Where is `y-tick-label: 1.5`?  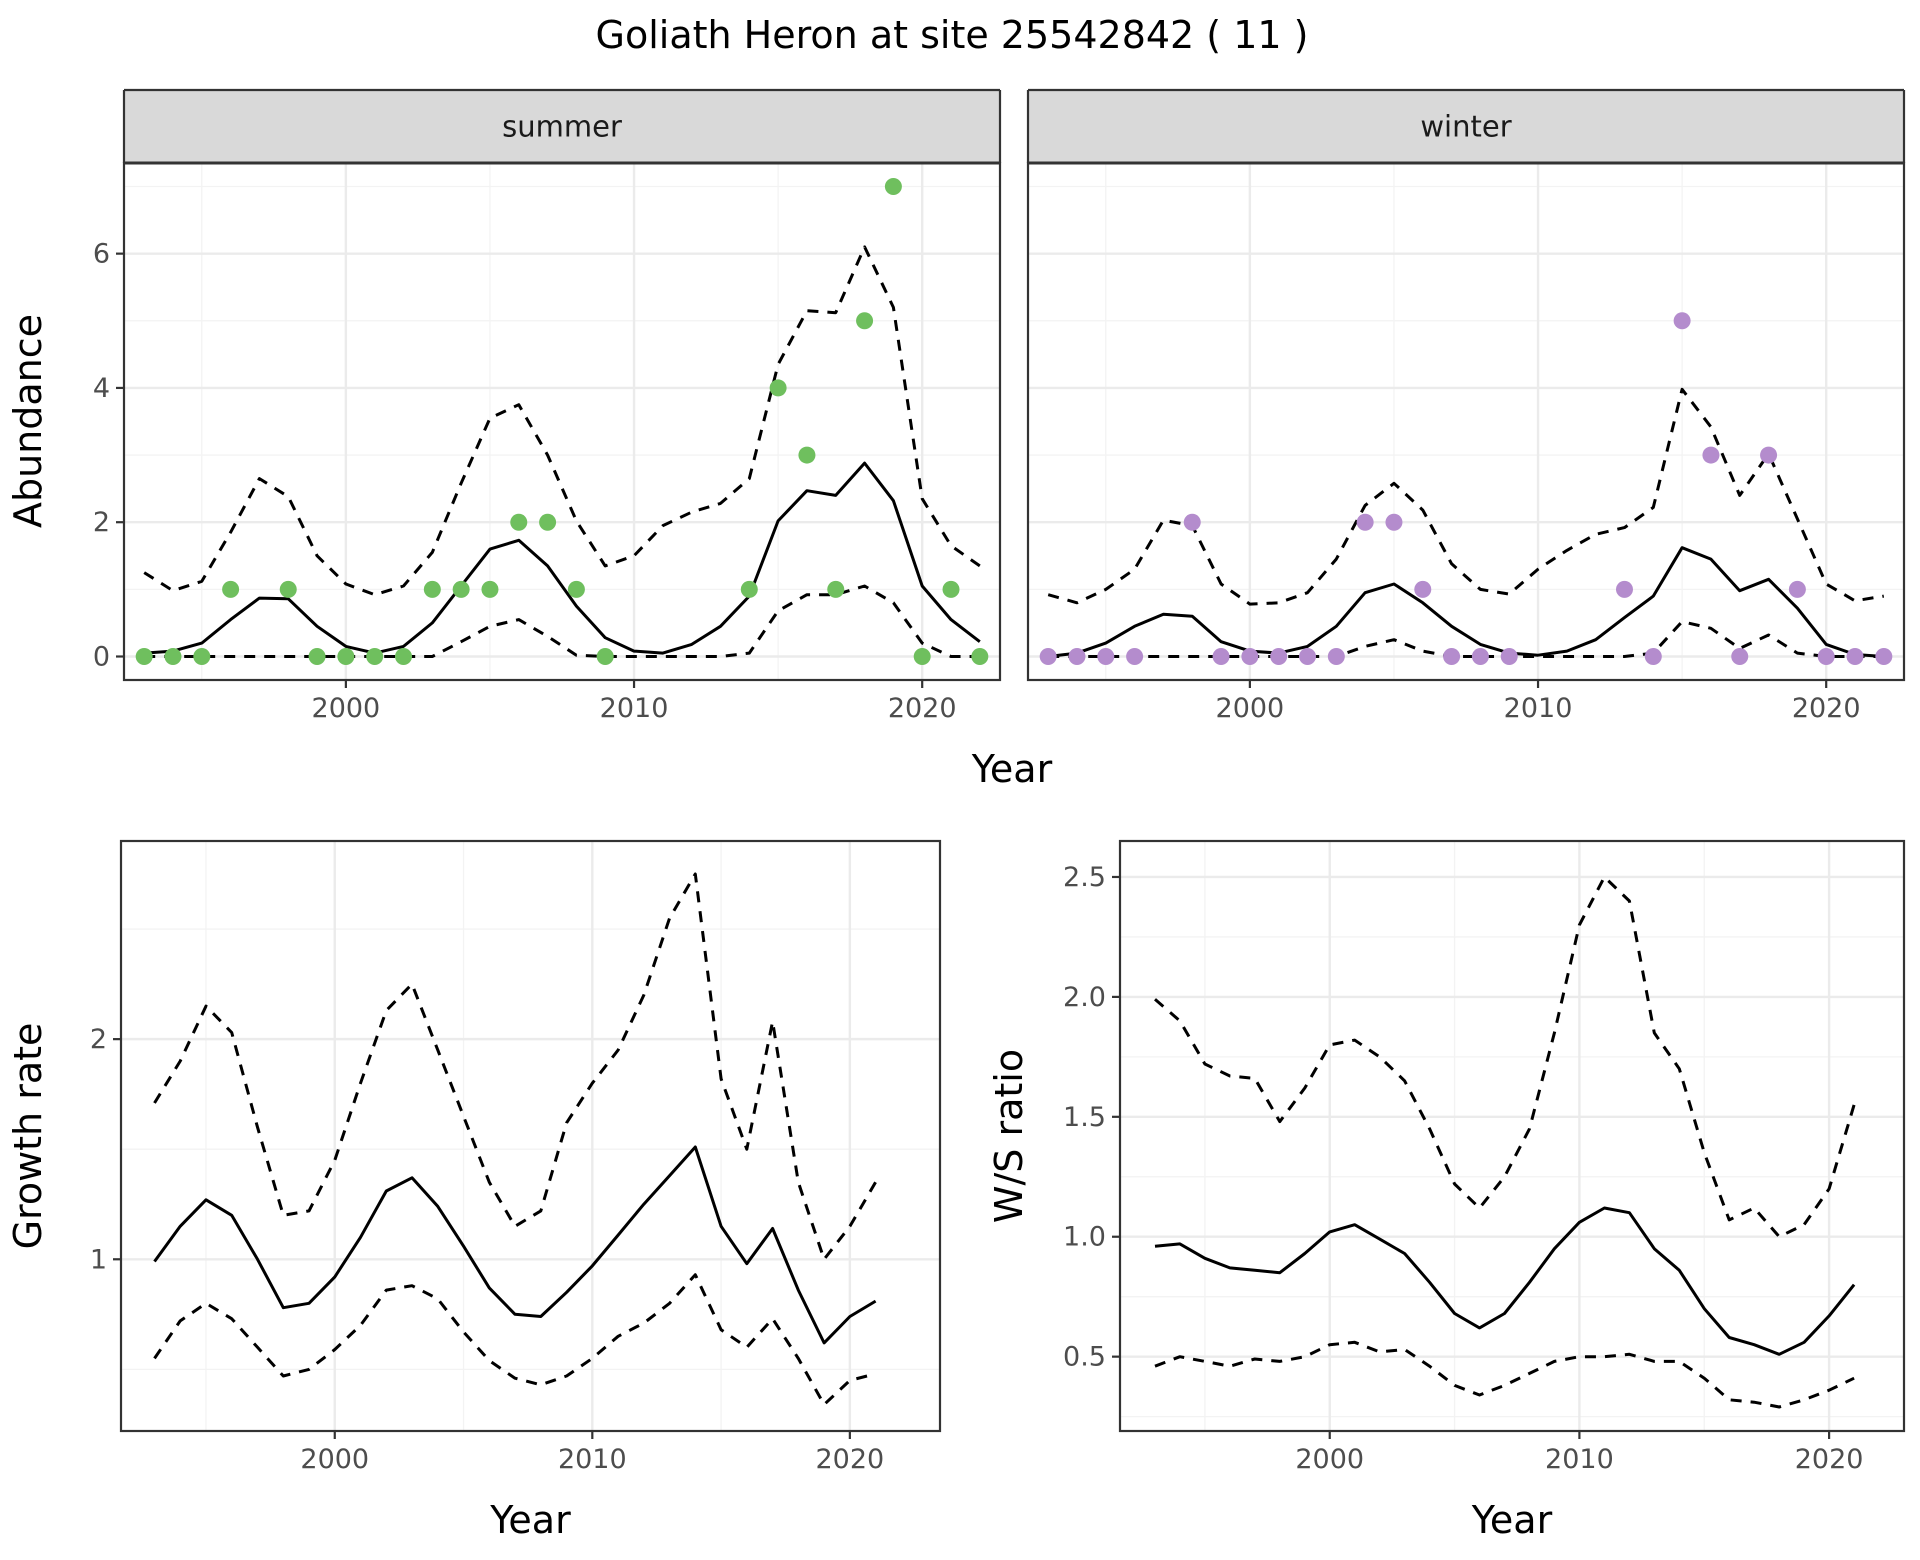 y-tick-label: 1.5 is located at coordinates (1084, 1117).